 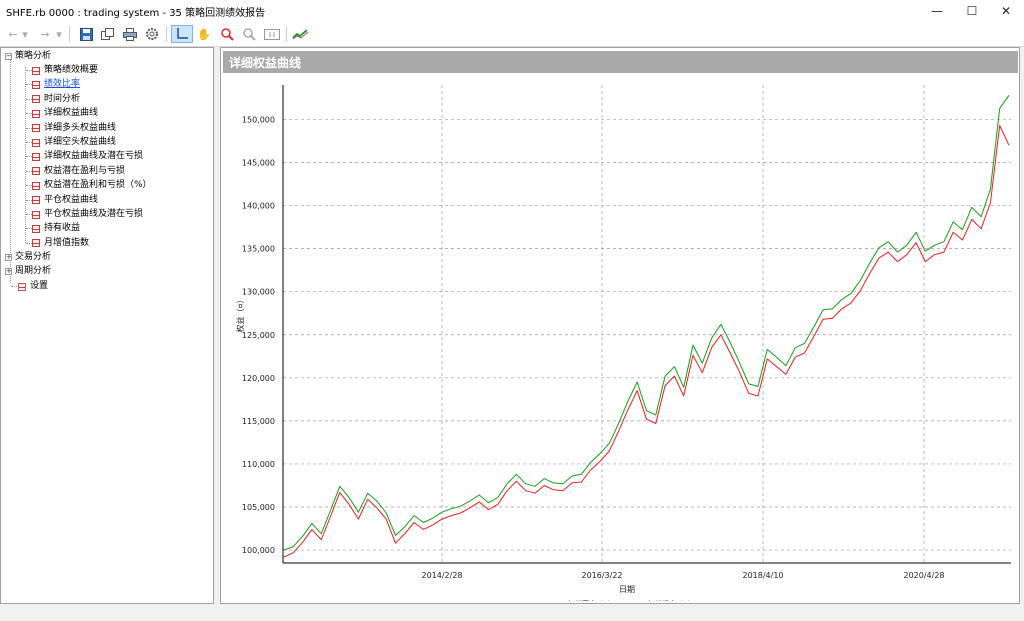 What do you see at coordinates (71, 70) in the screenshot?
I see `tree-item-label: 策略绩效概要` at bounding box center [71, 70].